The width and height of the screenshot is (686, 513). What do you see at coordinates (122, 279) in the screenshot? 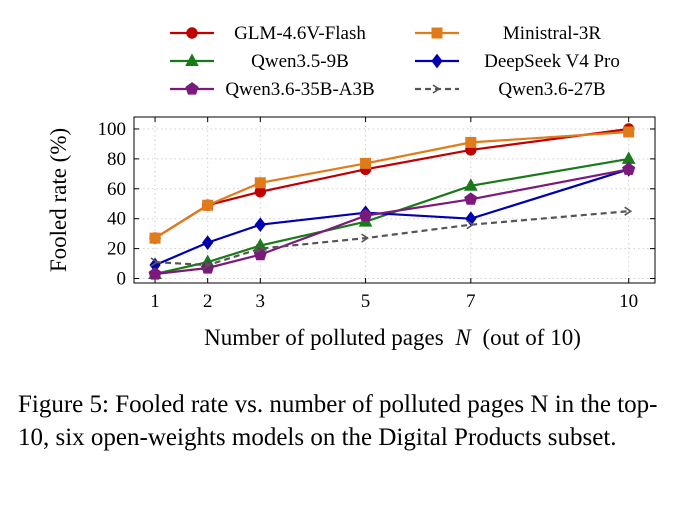
I see `y-tick-label: 0` at bounding box center [122, 279].